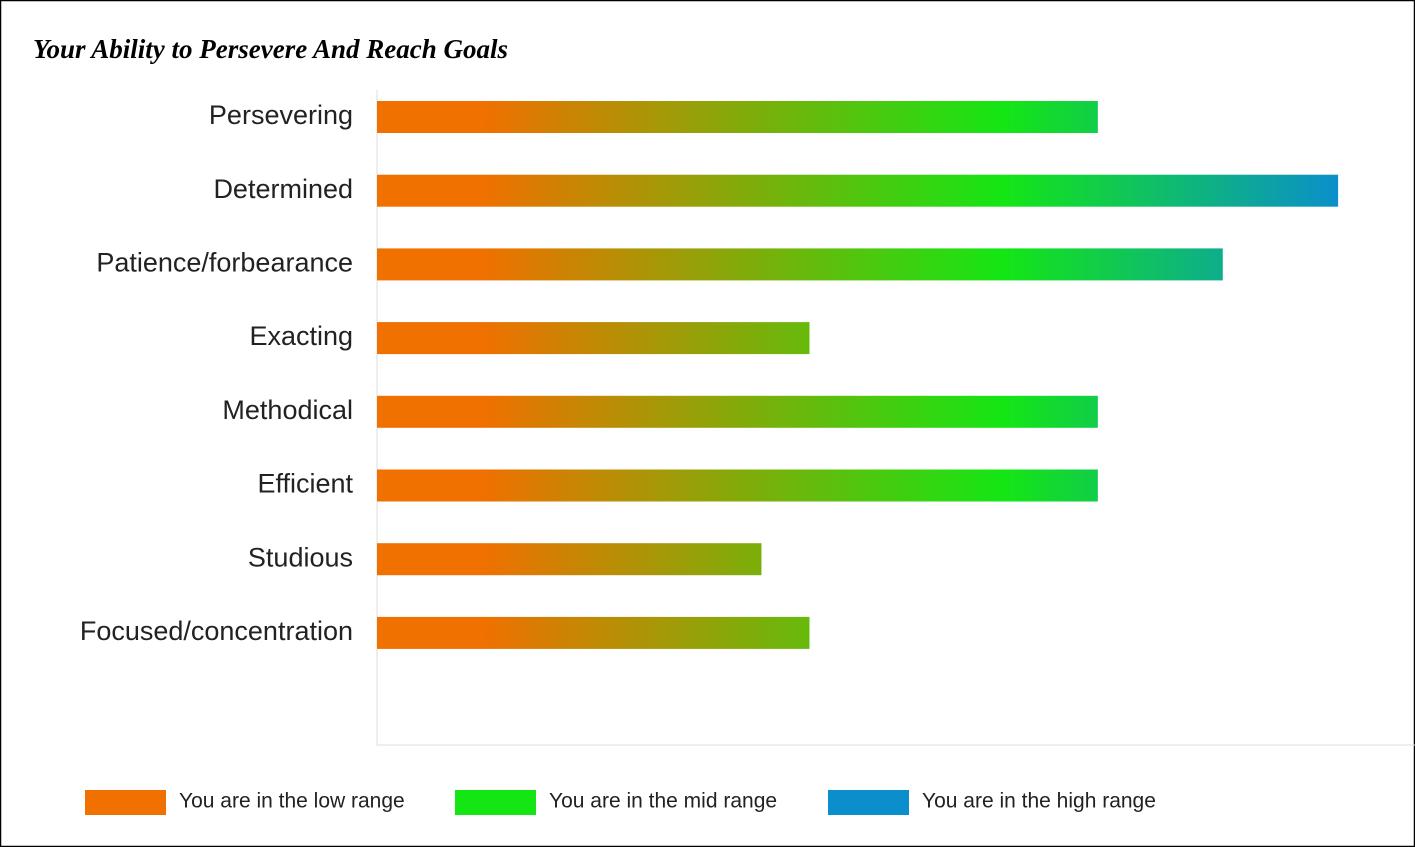  Describe the element at coordinates (283, 189) in the screenshot. I see `y-tick-label: Determined` at that location.